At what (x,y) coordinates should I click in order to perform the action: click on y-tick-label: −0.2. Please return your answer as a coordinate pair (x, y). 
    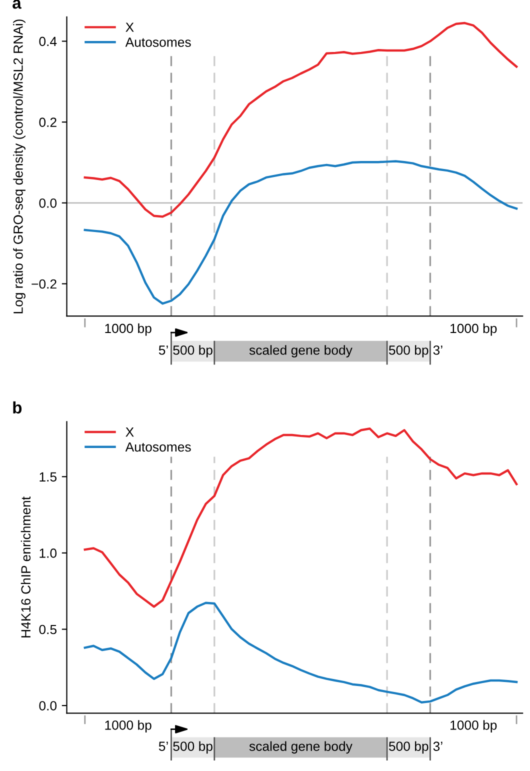
    Looking at the image, I should click on (44, 284).